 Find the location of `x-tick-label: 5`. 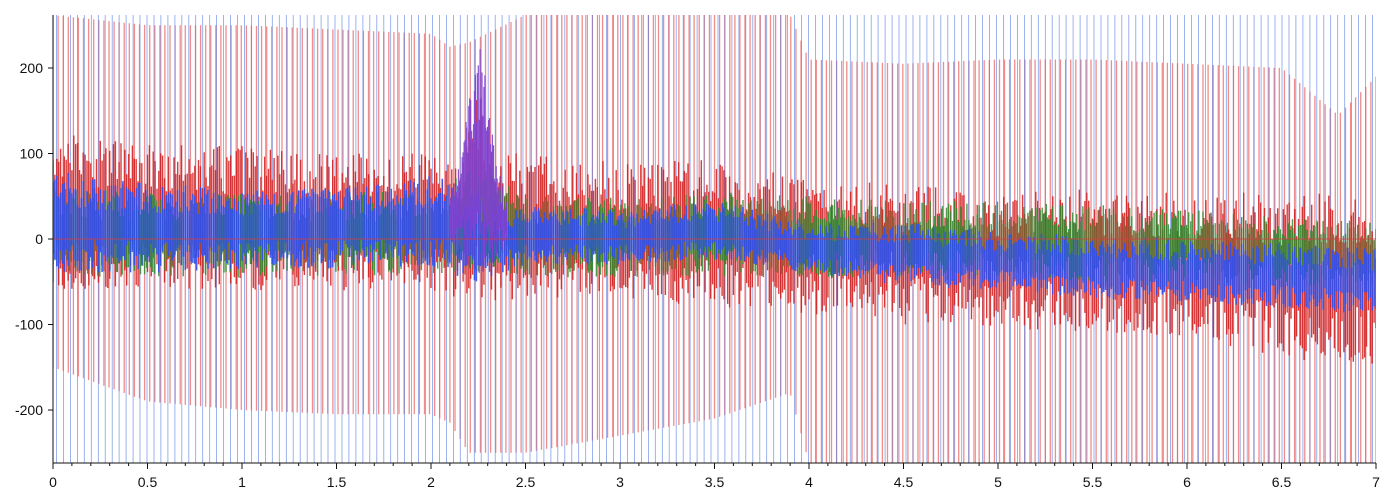

x-tick-label: 5 is located at coordinates (998, 482).